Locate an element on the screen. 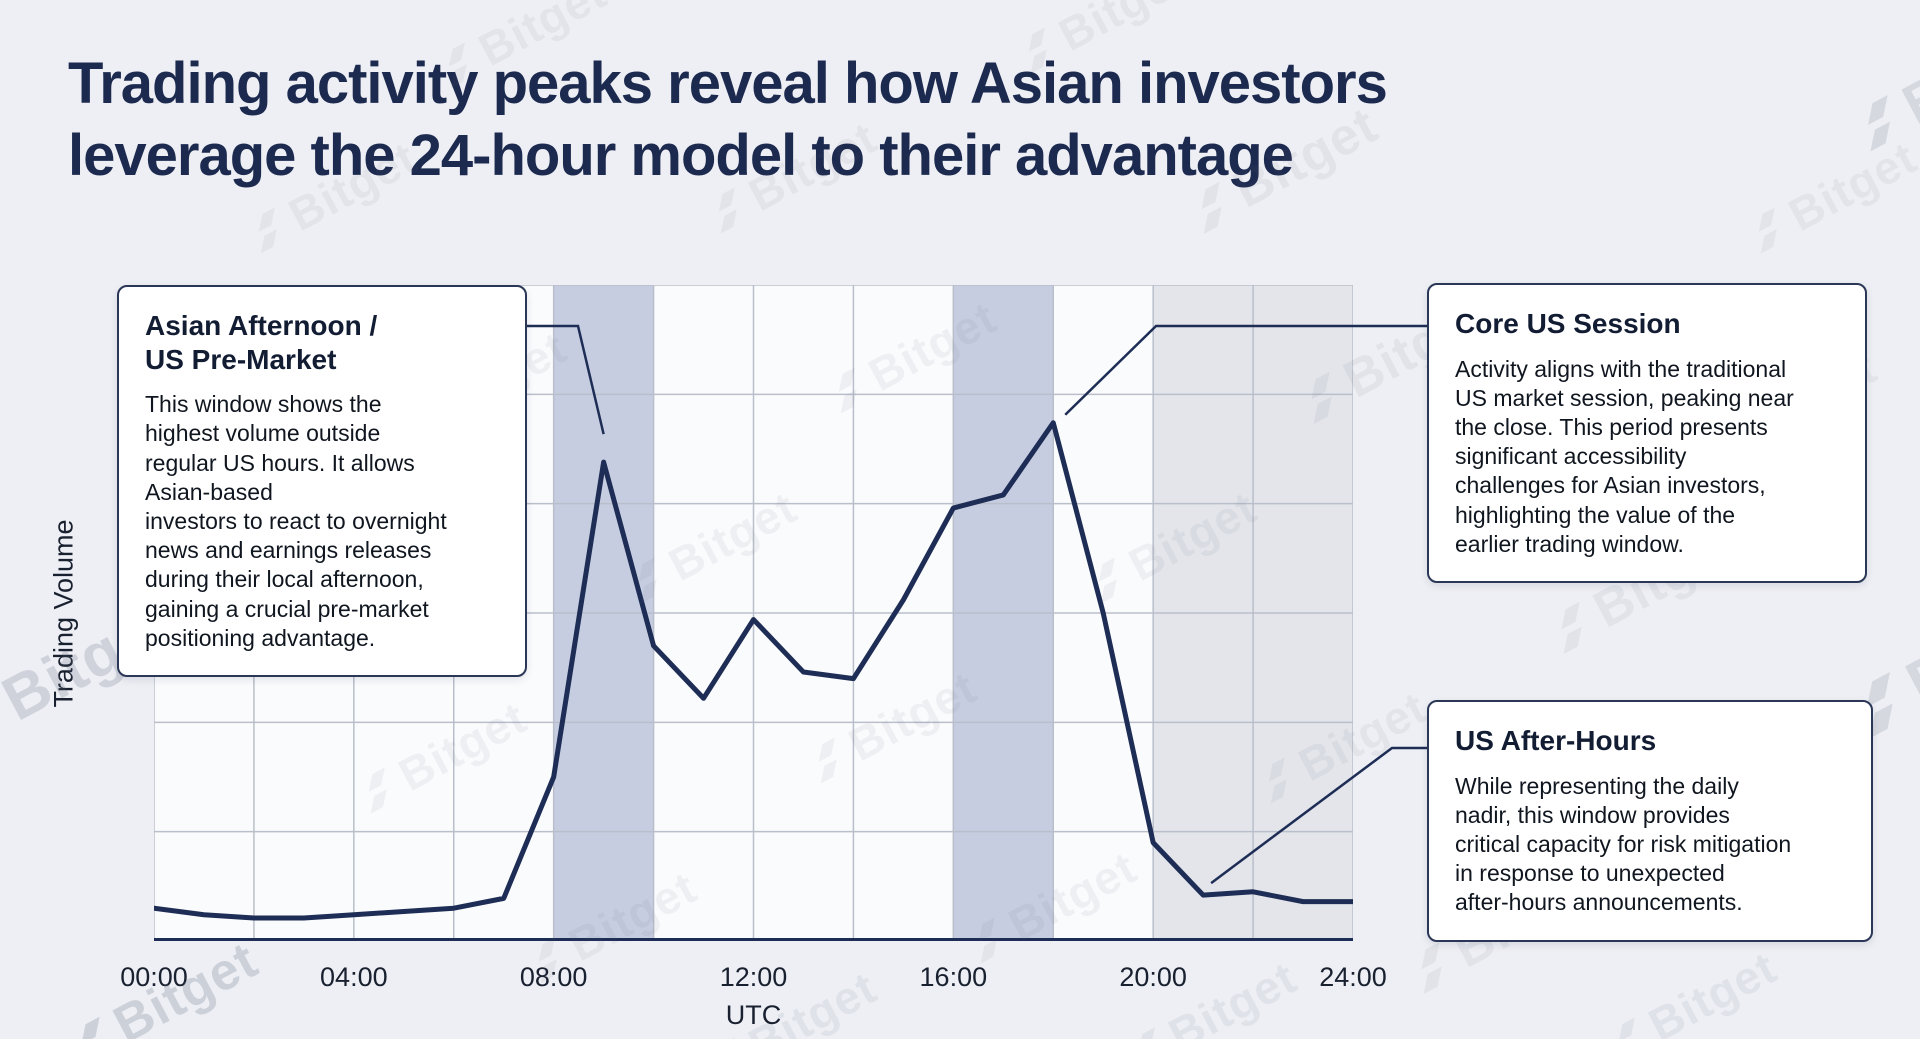 The width and height of the screenshot is (1920, 1039). y-axis-label: Trading Volume is located at coordinates (64, 613).